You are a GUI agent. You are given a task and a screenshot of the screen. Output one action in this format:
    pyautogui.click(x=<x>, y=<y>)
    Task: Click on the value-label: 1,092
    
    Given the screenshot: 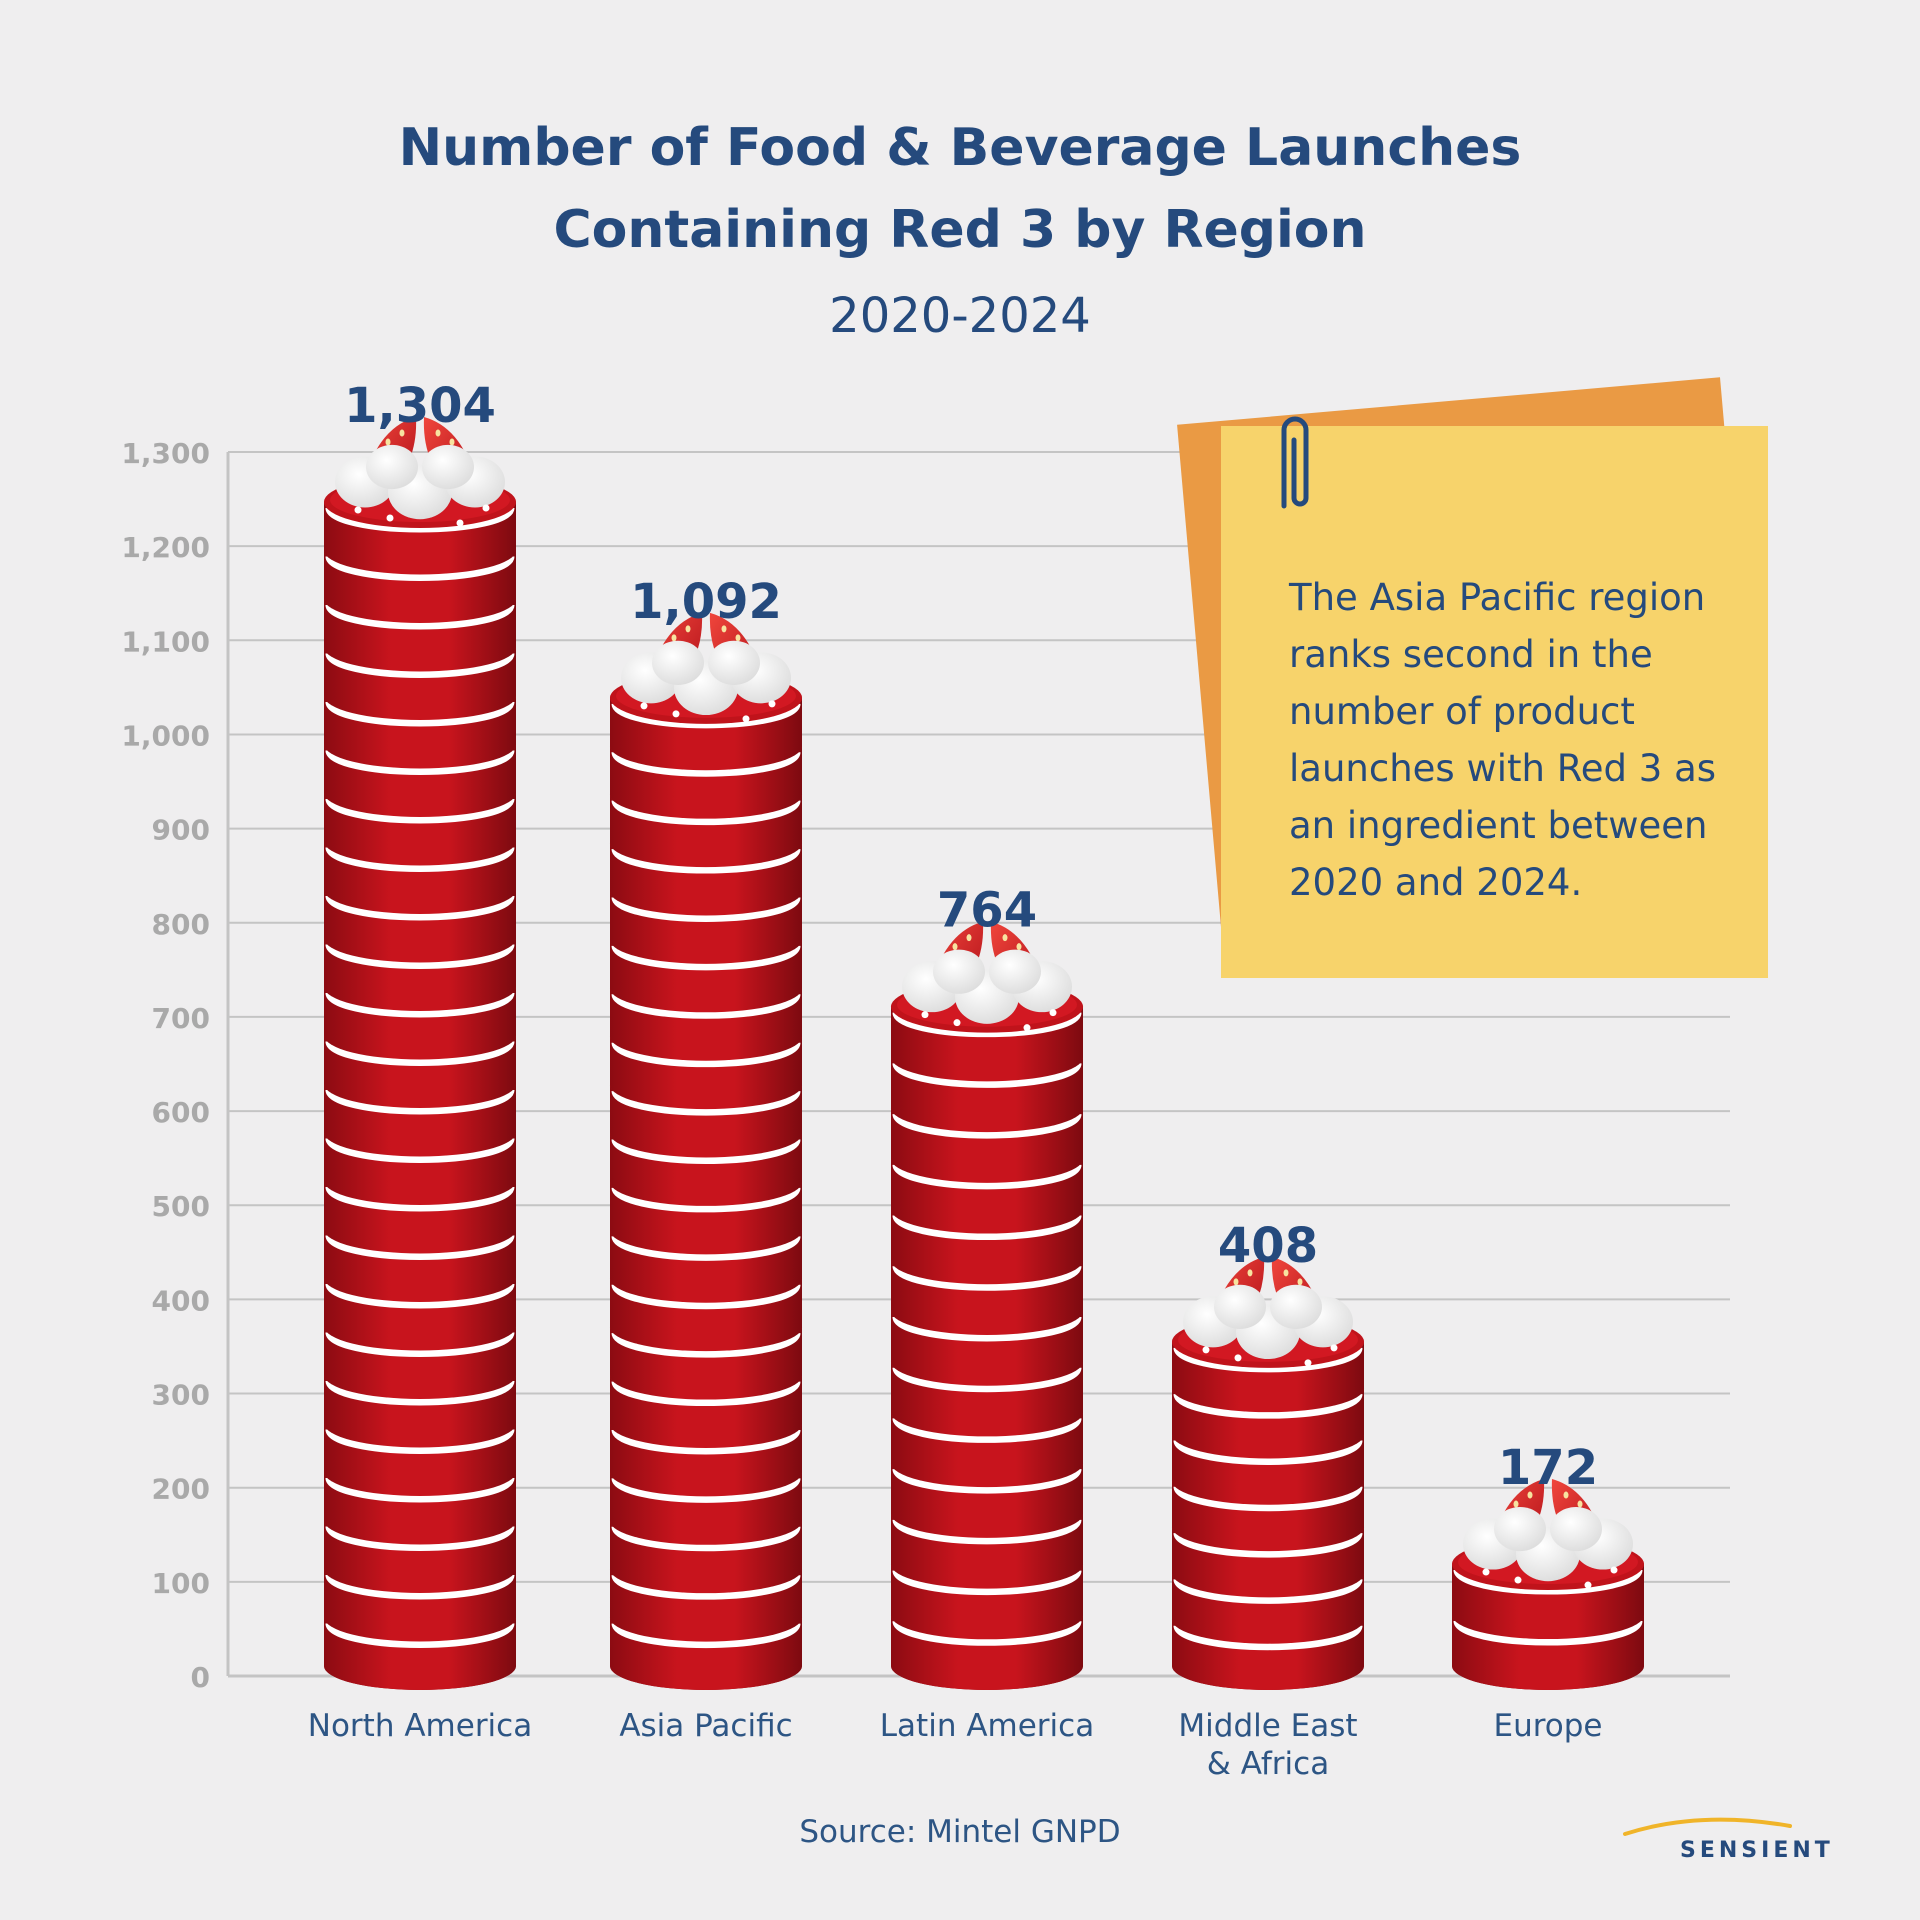 What is the action you would take?
    pyautogui.click(x=706, y=602)
    